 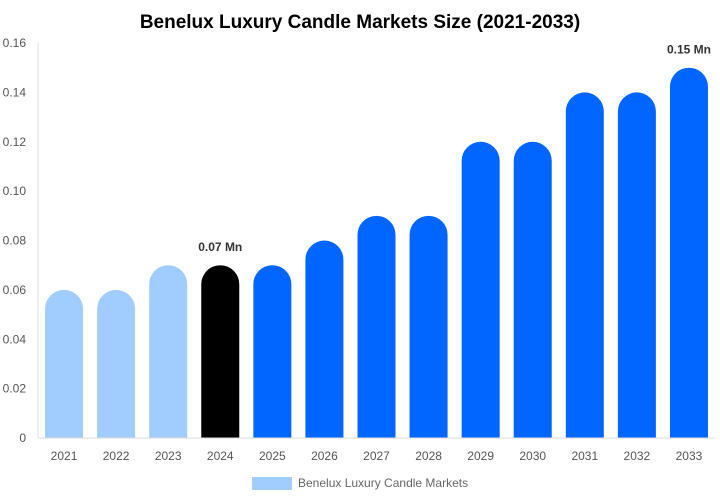 What do you see at coordinates (15, 290) in the screenshot?
I see `y-tick-label: 0.06` at bounding box center [15, 290].